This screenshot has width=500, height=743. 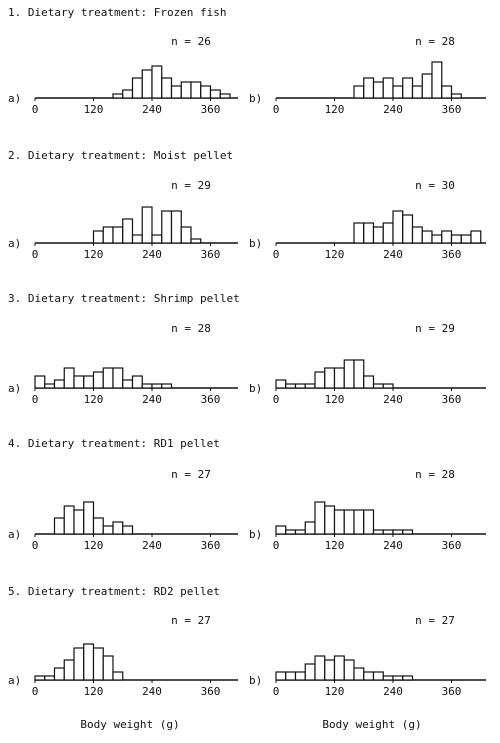 I want to click on sample-size-5a: n = 27, so click(x=191, y=620).